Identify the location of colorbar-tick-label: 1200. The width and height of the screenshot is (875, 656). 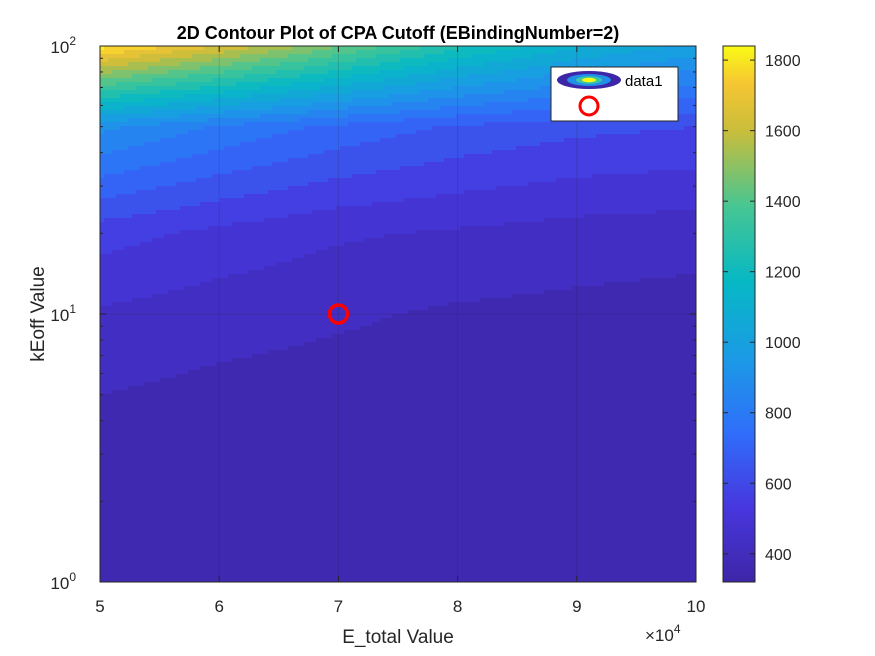
(783, 273).